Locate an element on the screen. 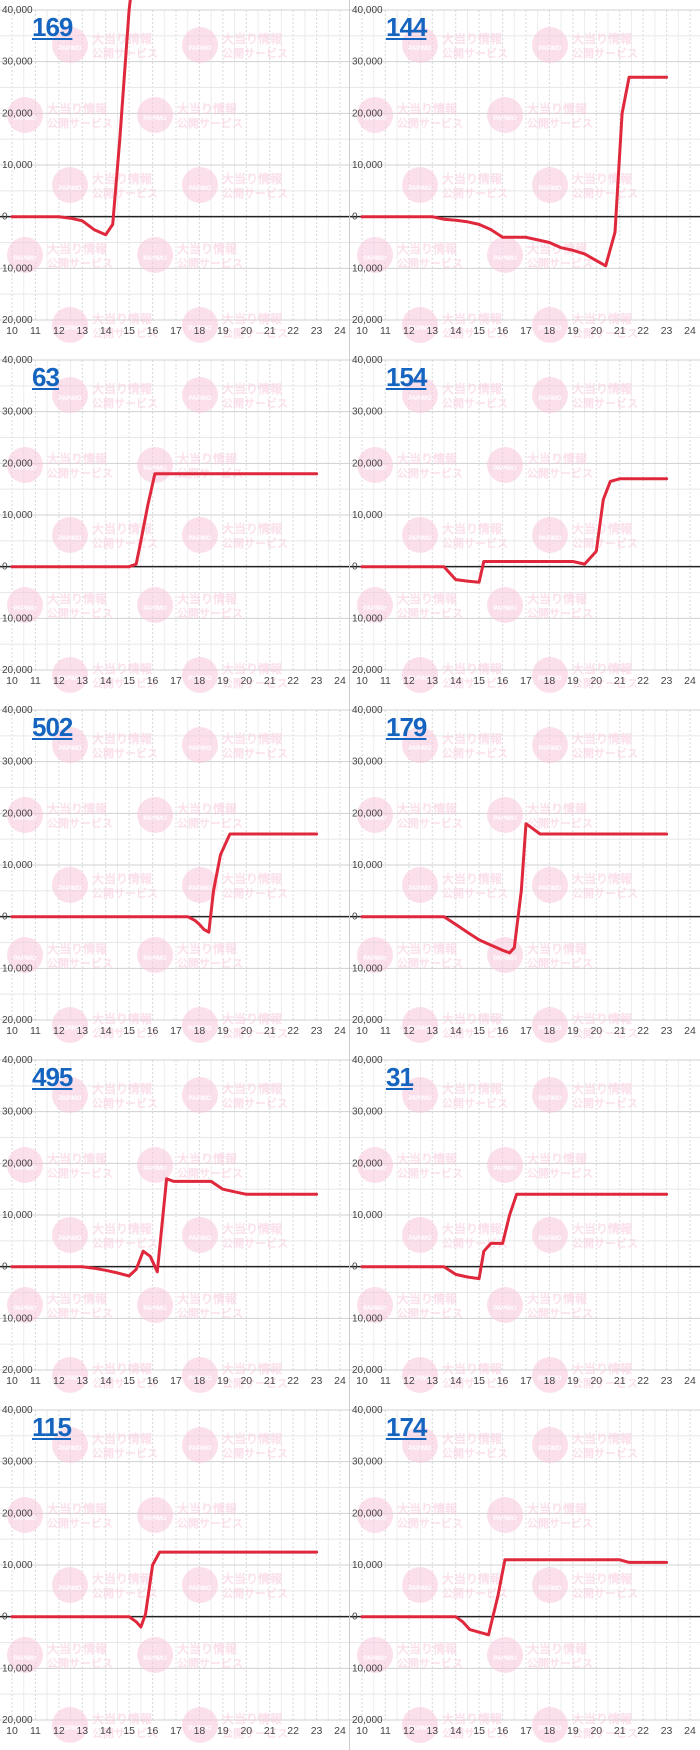  machine-number-link: 115 is located at coordinates (51, 1427).